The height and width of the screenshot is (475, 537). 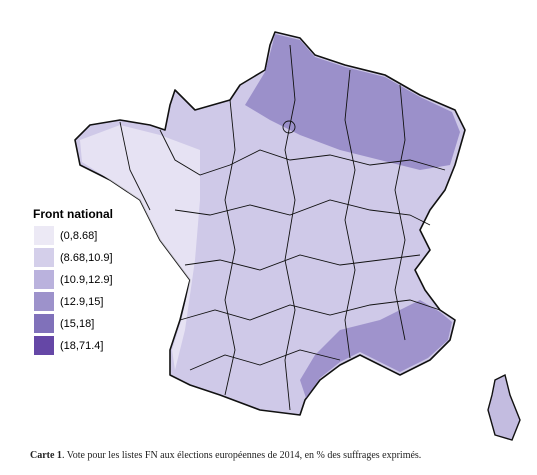 I want to click on high-vote-south-east, so click(x=376, y=349).